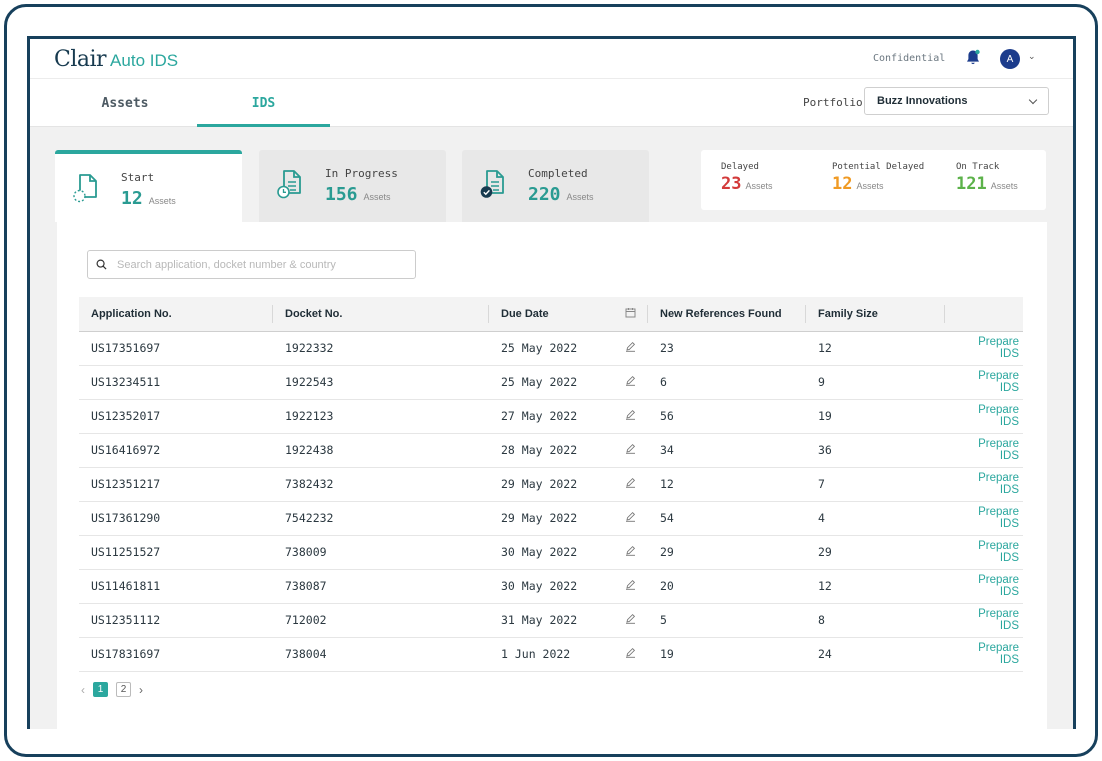 This screenshot has height=761, width=1102. I want to click on cell-family-size: 4, so click(821, 518).